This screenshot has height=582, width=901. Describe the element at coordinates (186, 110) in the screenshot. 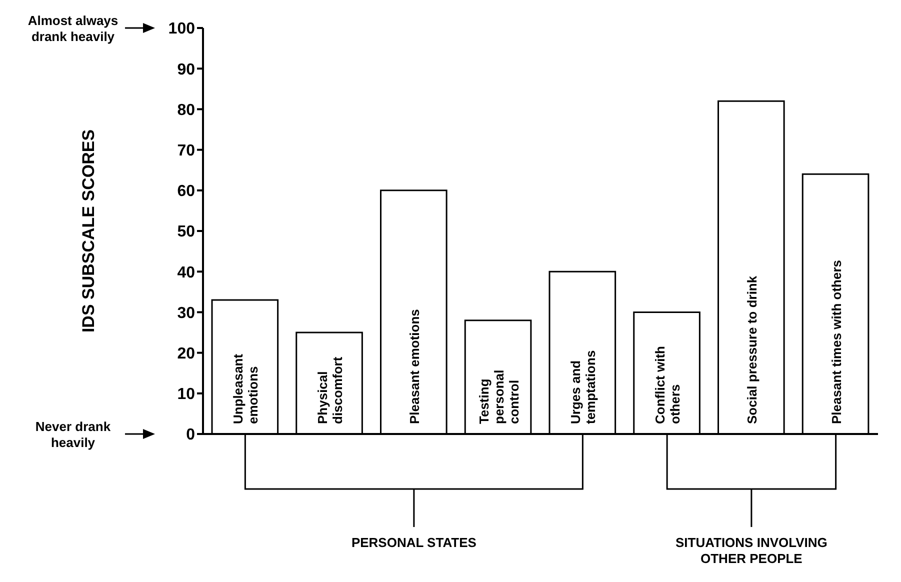

I see `y-tick-label: 80` at that location.